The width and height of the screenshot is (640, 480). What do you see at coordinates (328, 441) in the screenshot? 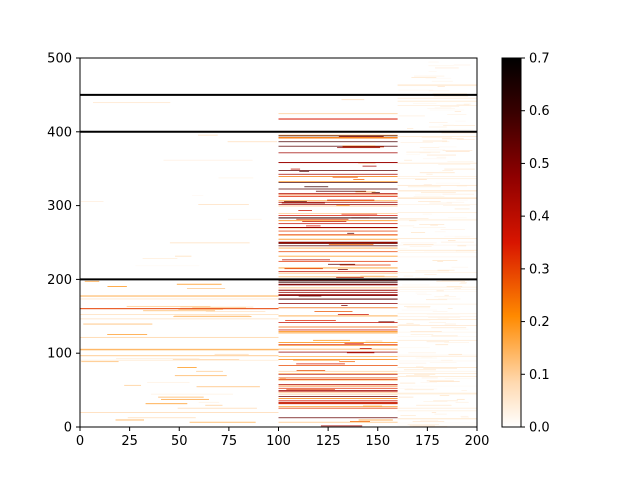
I see `x-tick-label: 125` at bounding box center [328, 441].